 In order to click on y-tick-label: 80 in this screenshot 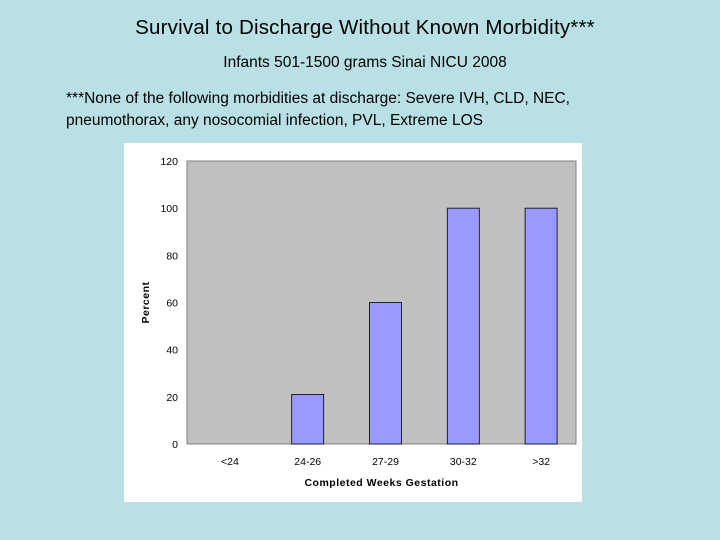, I will do `click(172, 256)`.